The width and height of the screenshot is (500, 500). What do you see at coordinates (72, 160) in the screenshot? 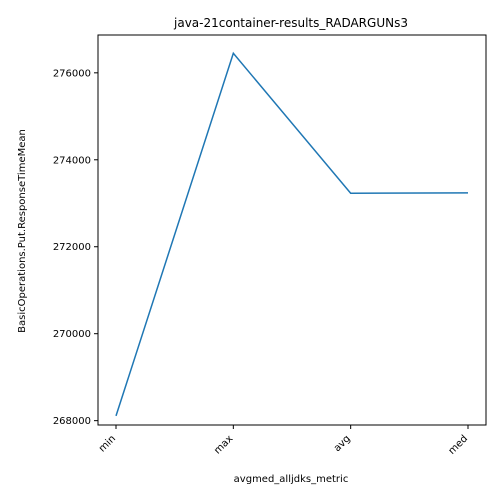
I see `y-tick-label: 274000` at bounding box center [72, 160].